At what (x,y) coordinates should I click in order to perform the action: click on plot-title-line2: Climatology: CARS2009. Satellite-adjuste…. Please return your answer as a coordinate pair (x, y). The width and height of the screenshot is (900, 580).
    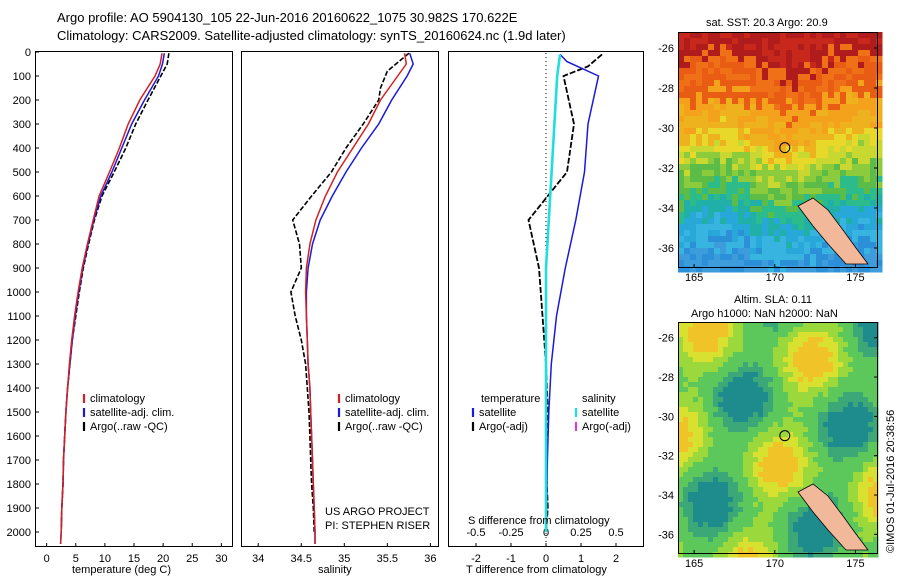
    Looking at the image, I should click on (311, 35).